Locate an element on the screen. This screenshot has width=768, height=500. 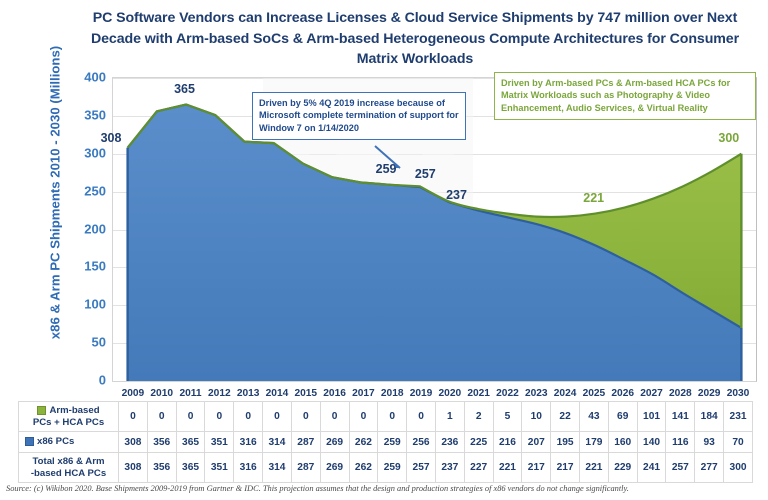
legend-swatch-green is located at coordinates (42, 410).